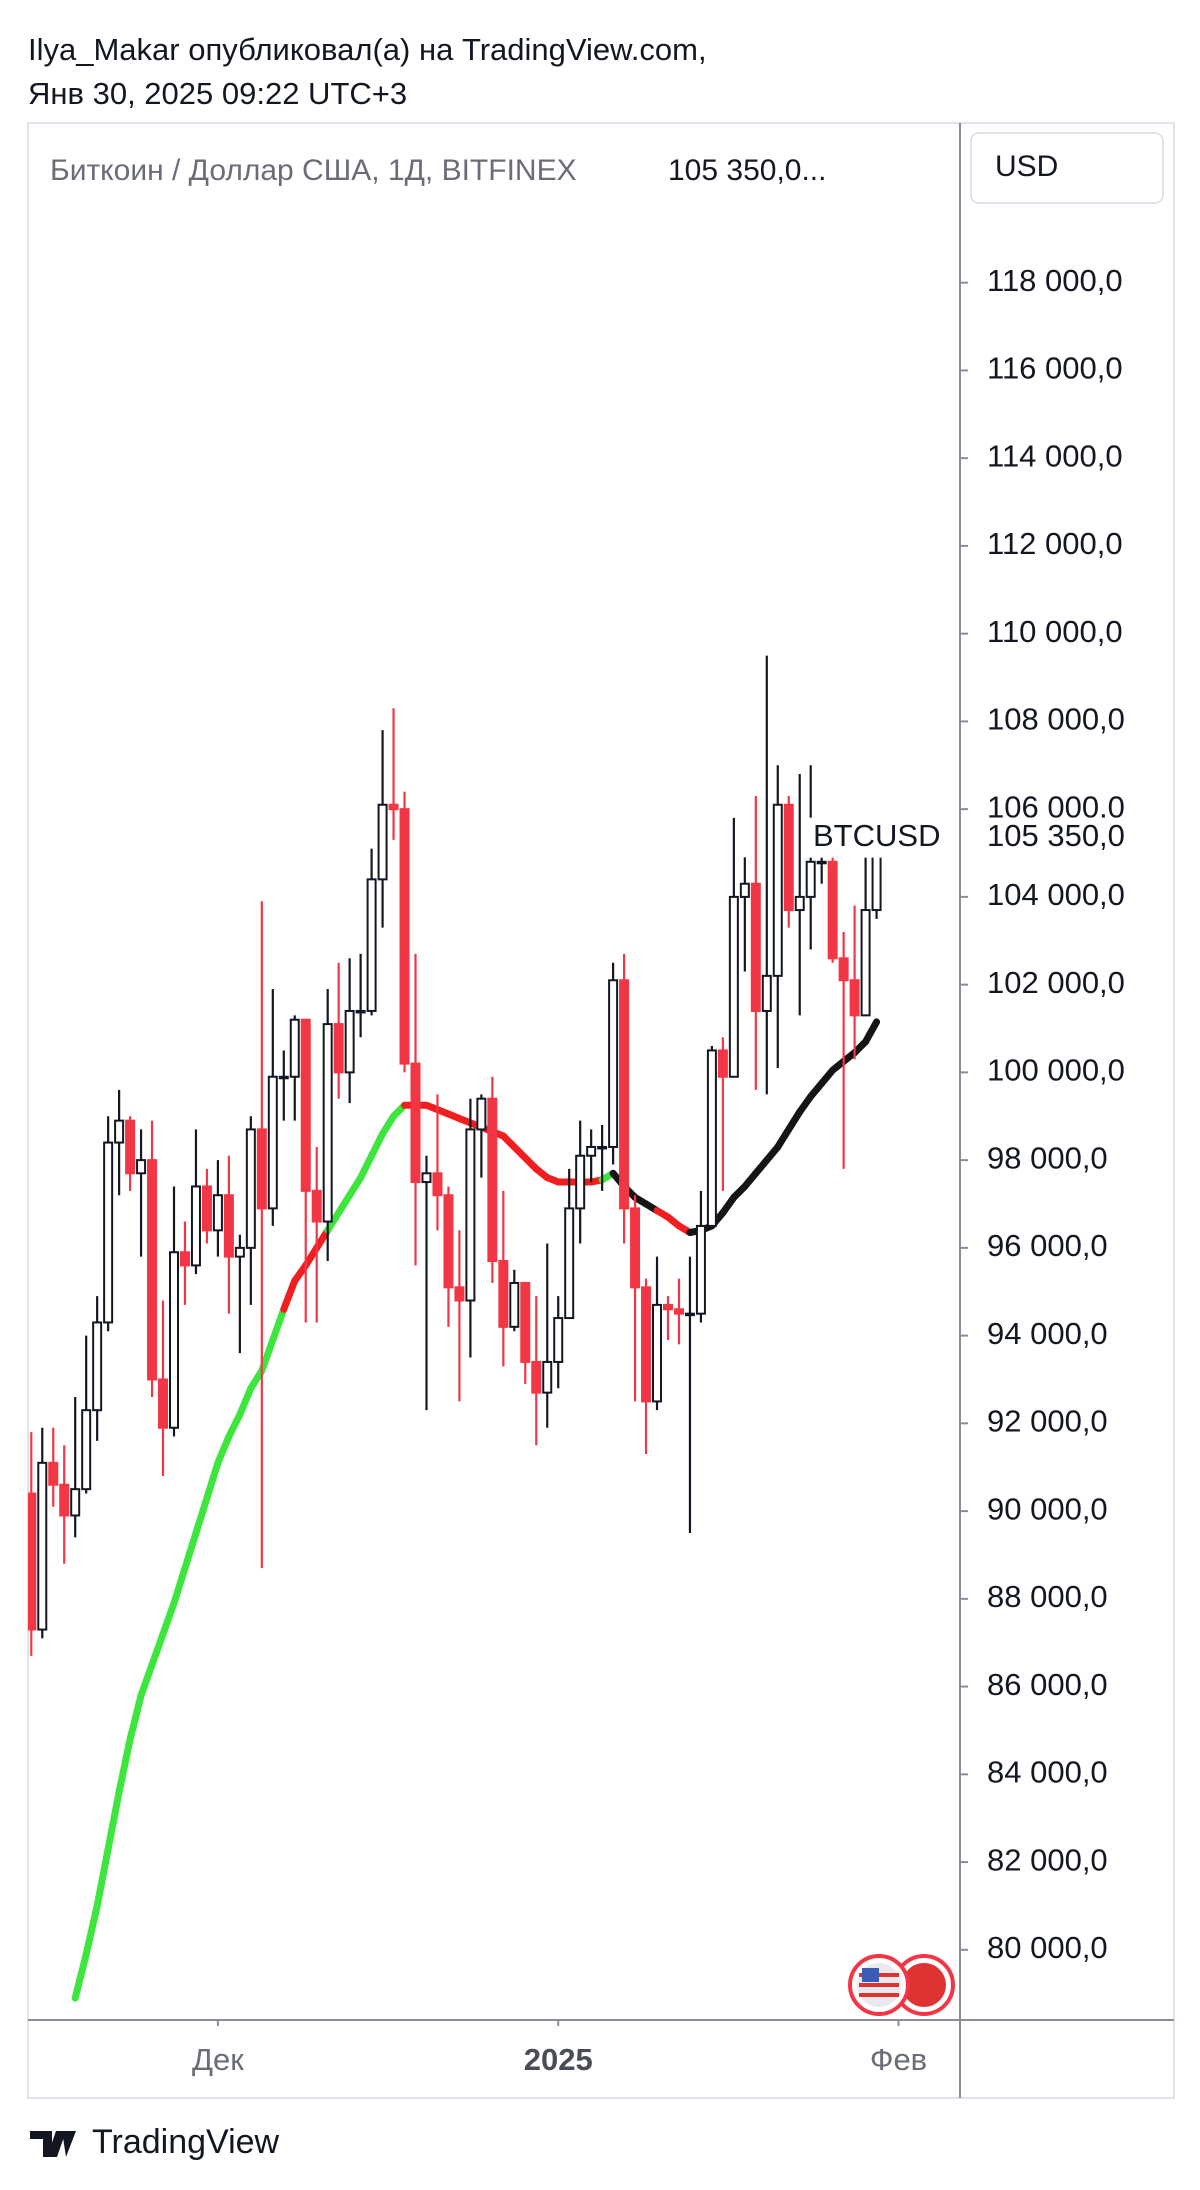  I want to click on y-tick-label: 100 000,0, so click(1056, 1070).